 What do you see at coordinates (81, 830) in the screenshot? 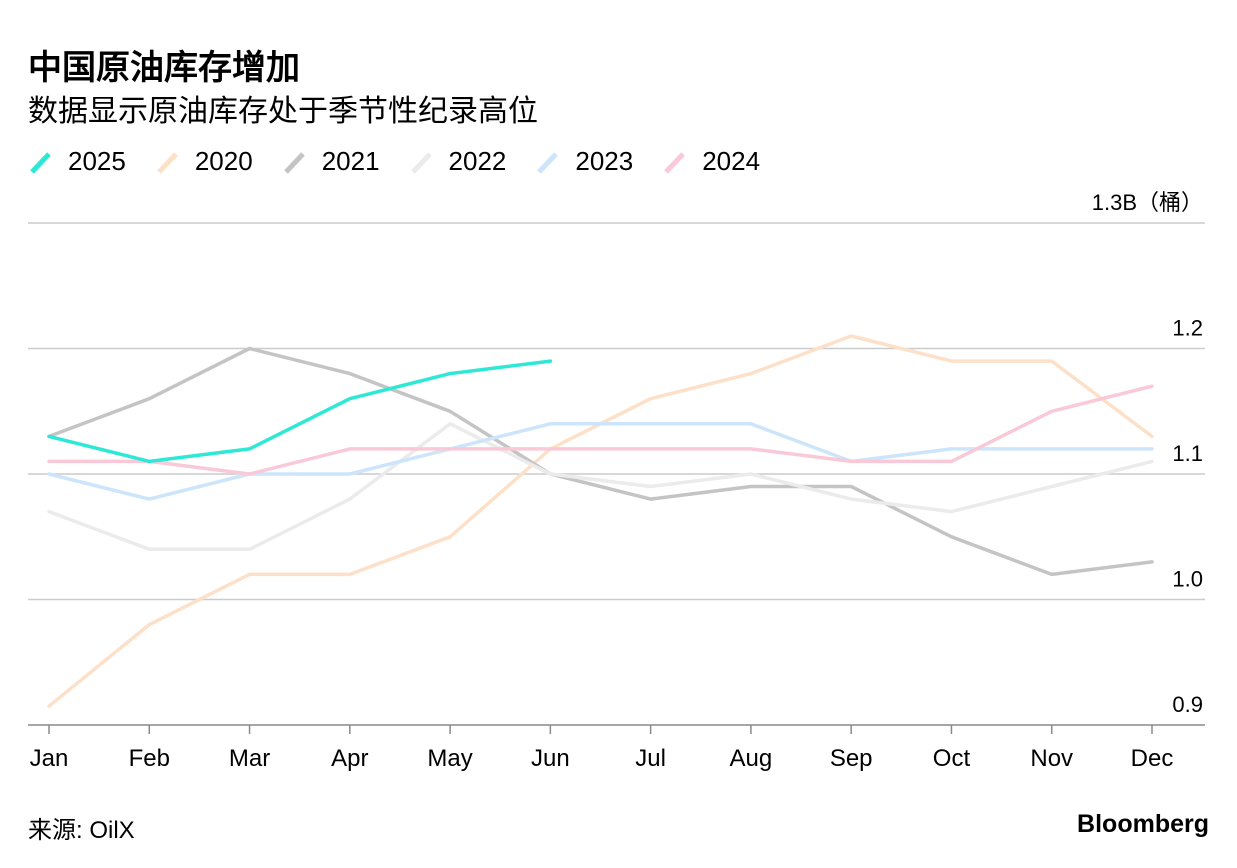
I see `source-note: 来源: OilX` at bounding box center [81, 830].